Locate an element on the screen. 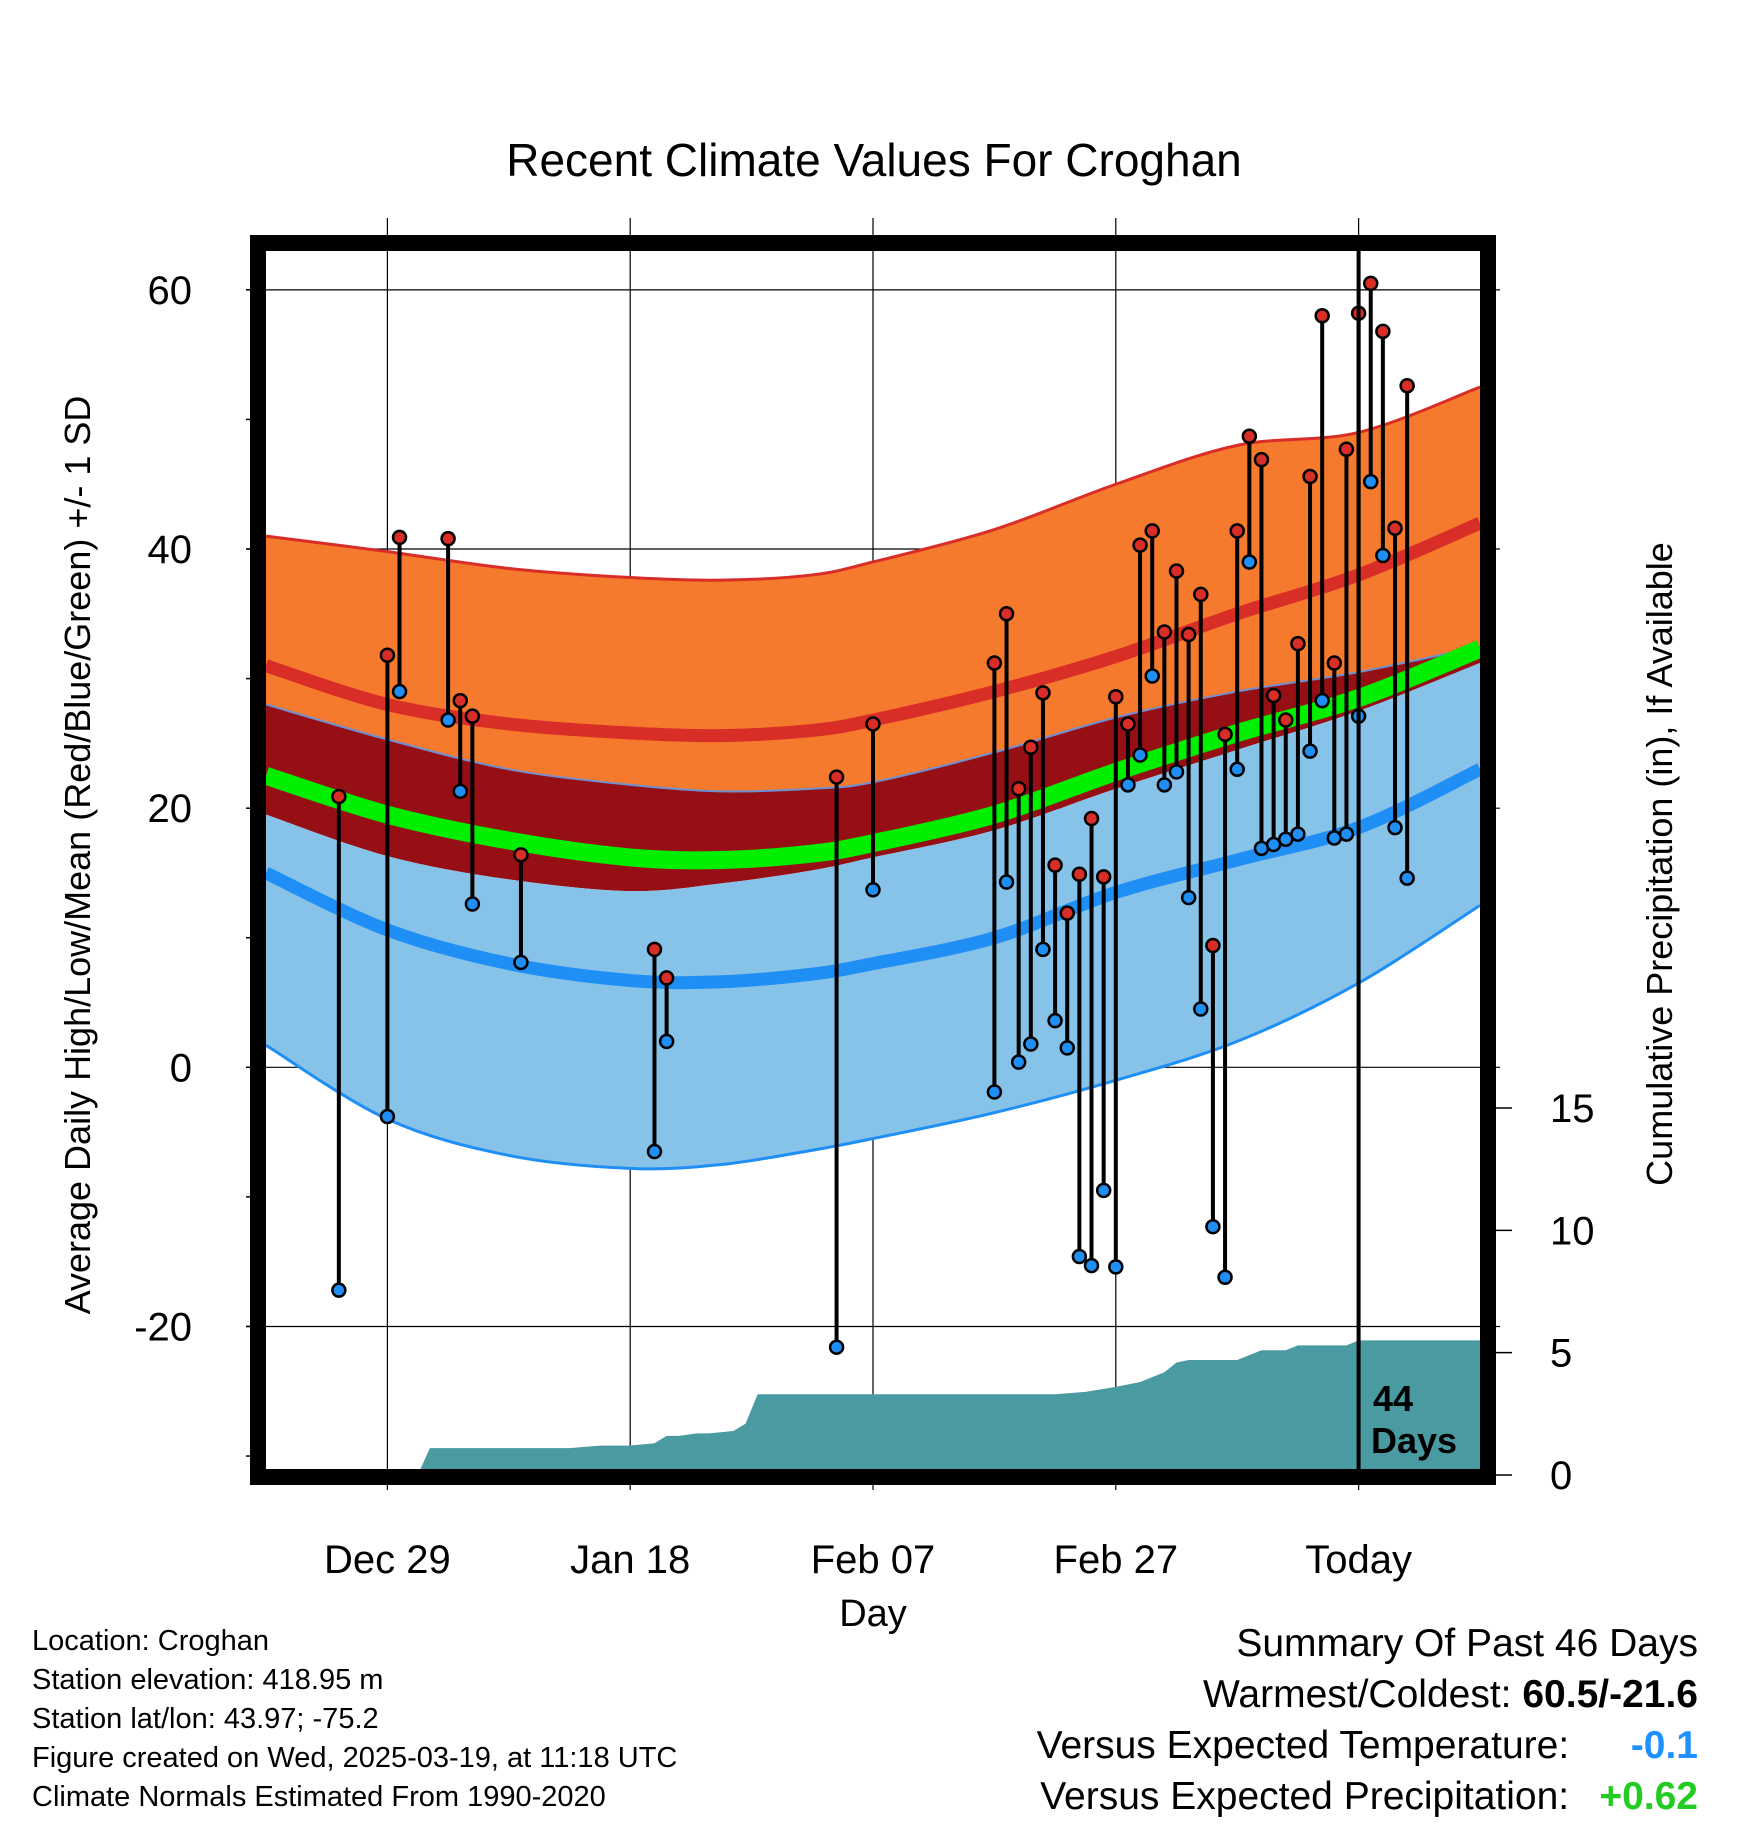  y-tick-label: 60 is located at coordinates (170, 291).